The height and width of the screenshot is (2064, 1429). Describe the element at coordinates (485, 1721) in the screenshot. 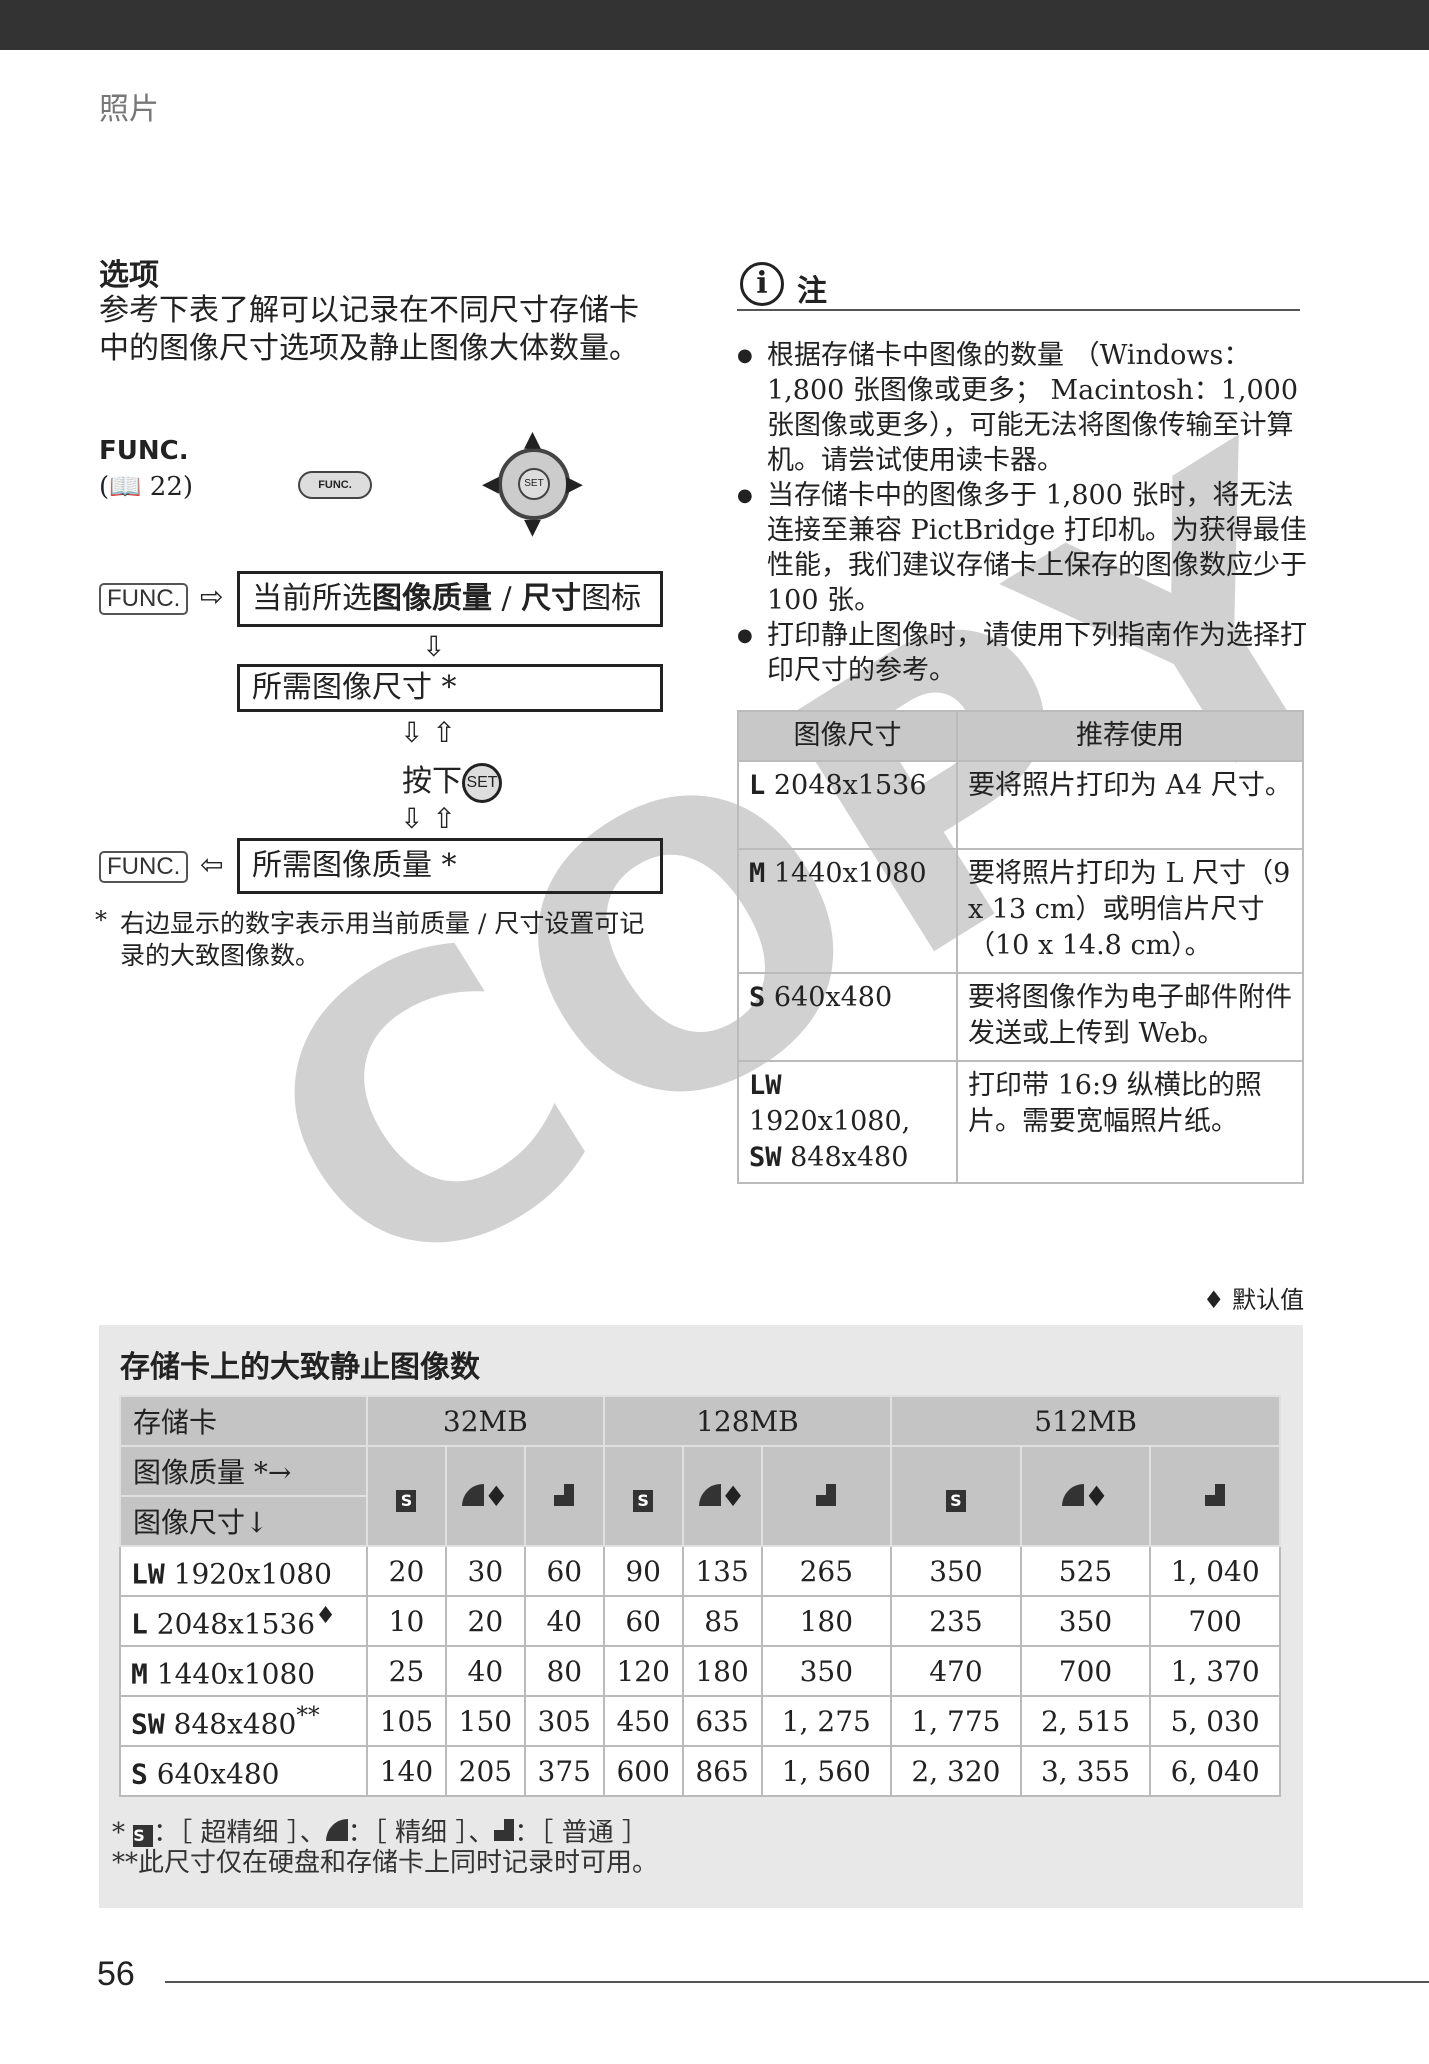

I see `count-cell: 150` at that location.